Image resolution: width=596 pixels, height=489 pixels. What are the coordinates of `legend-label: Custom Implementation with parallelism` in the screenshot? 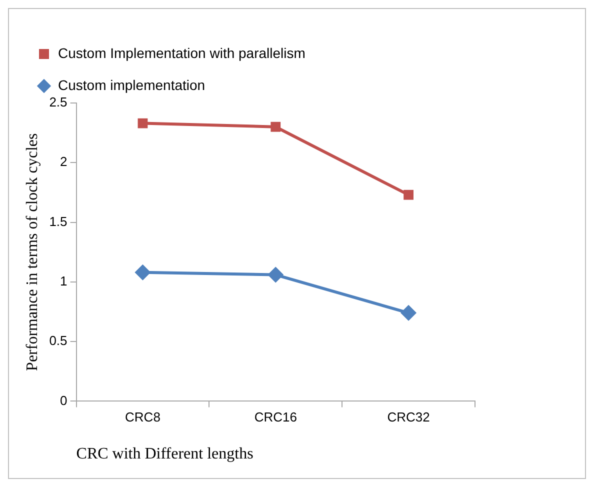 It's located at (182, 52).